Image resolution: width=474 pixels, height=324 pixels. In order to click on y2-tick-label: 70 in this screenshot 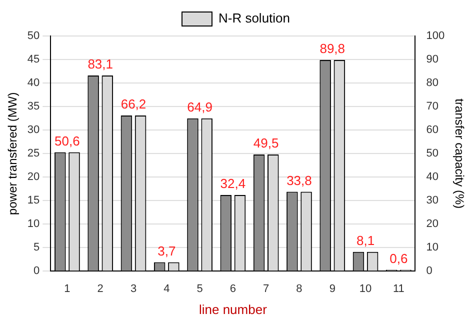, I will do `click(432, 106)`.